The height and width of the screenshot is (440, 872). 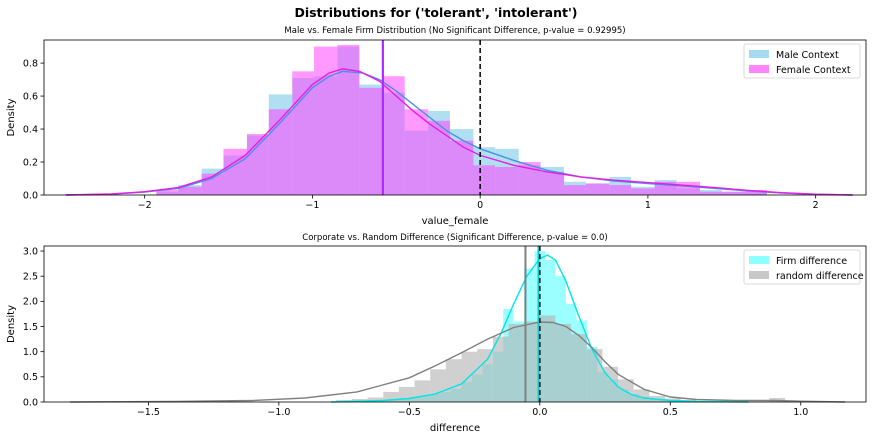 I want to click on x-tick-label: −1.5, so click(x=148, y=412).